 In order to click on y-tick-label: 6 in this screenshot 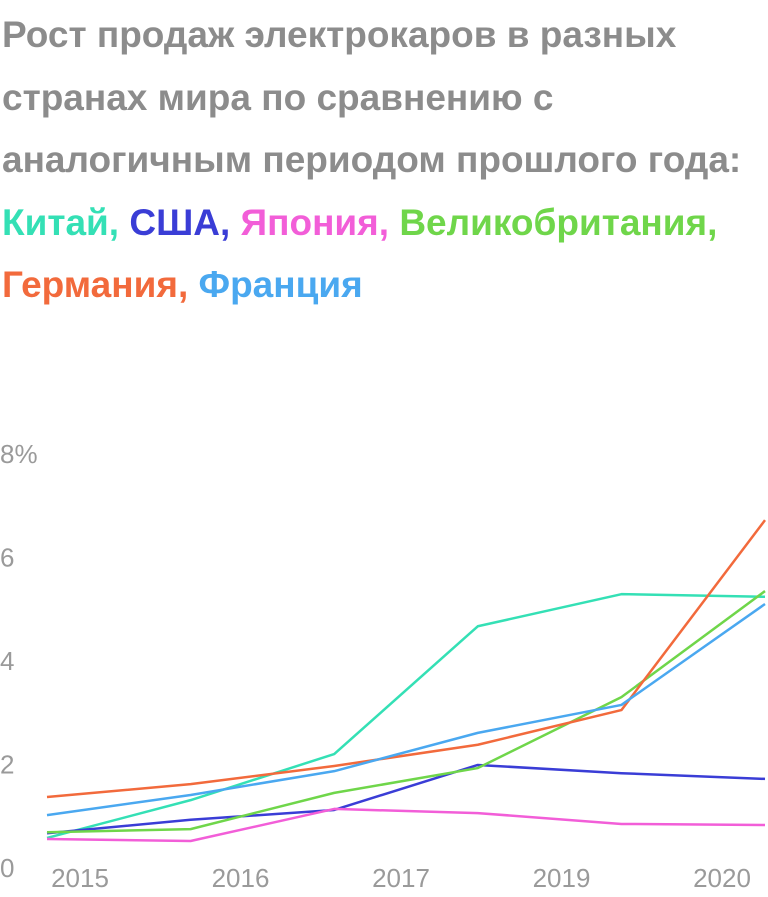, I will do `click(7, 557)`.